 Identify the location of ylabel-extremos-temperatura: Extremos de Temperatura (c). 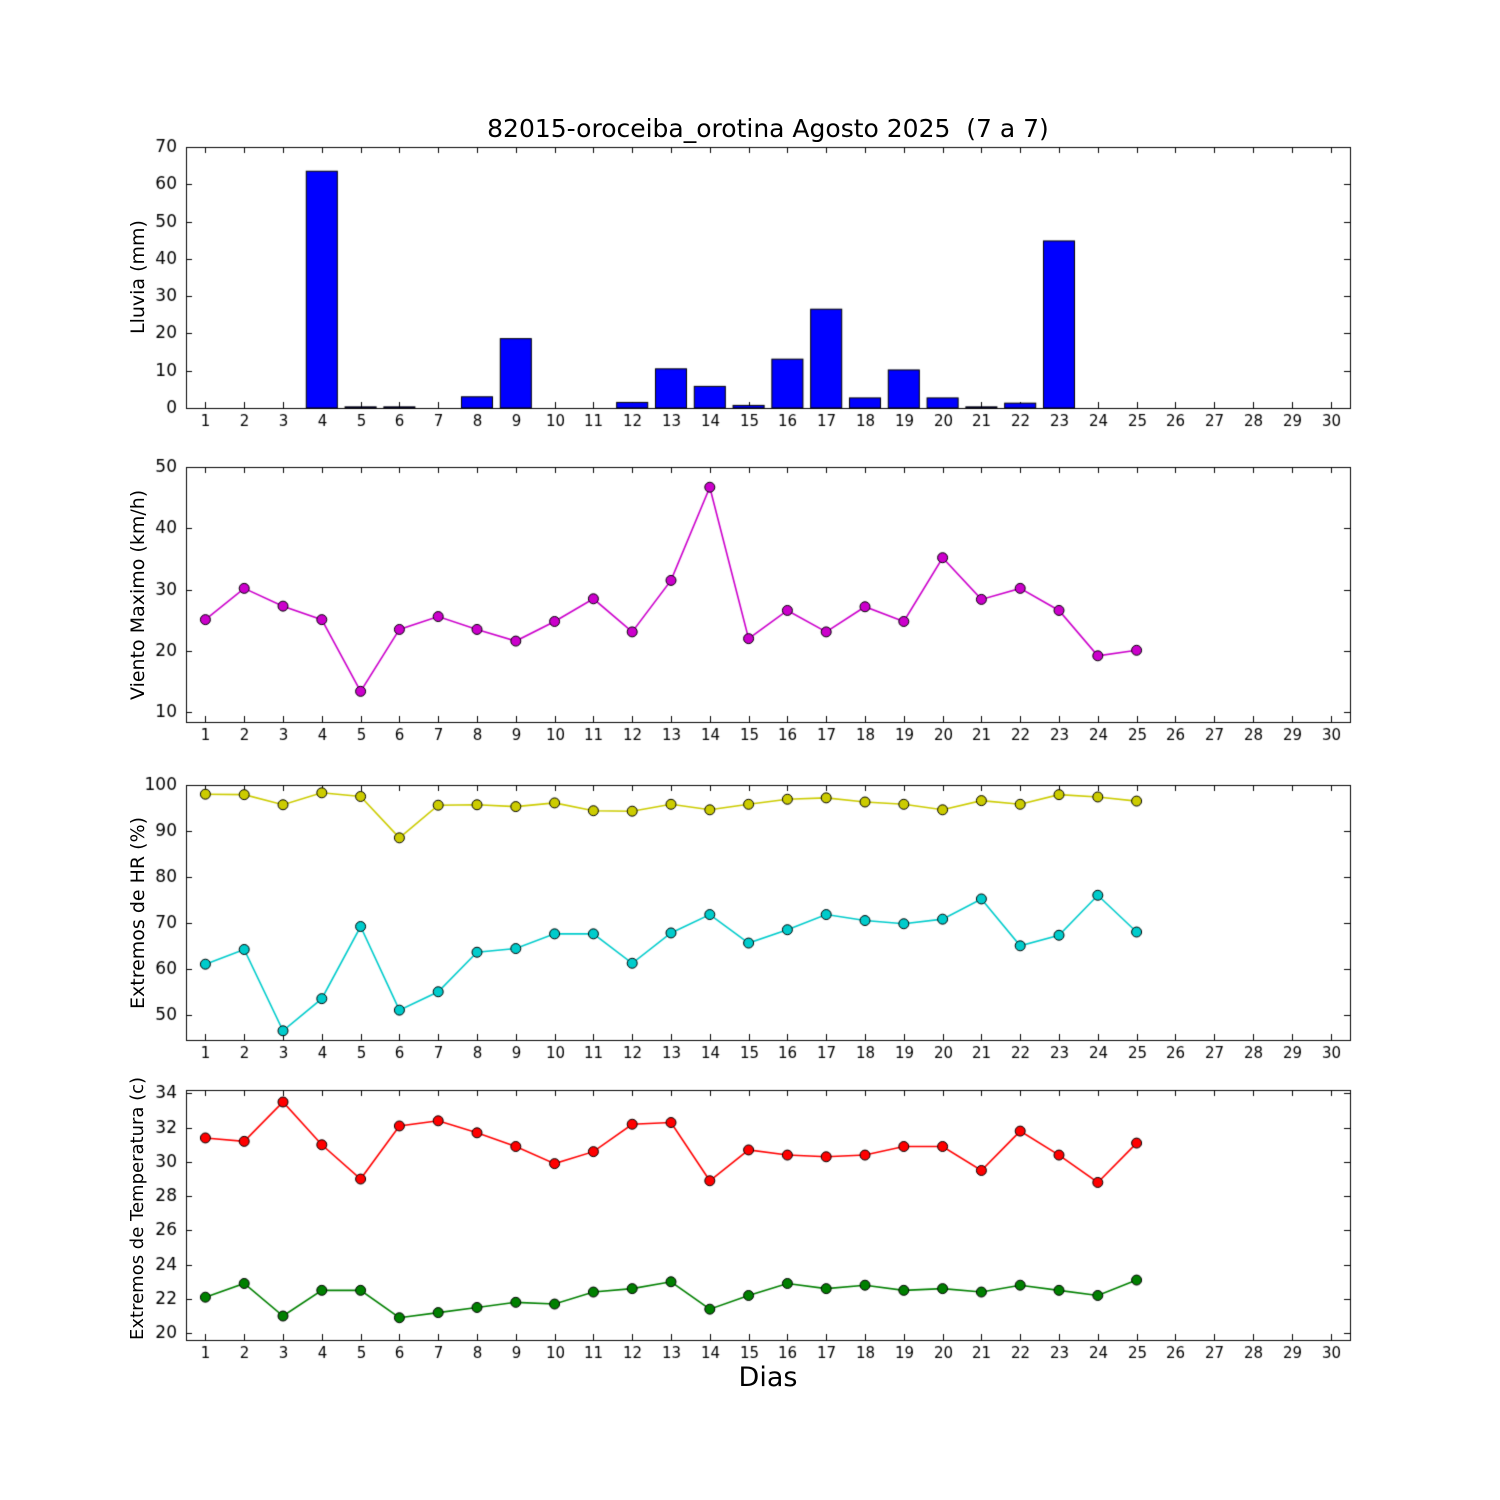
(137, 1208).